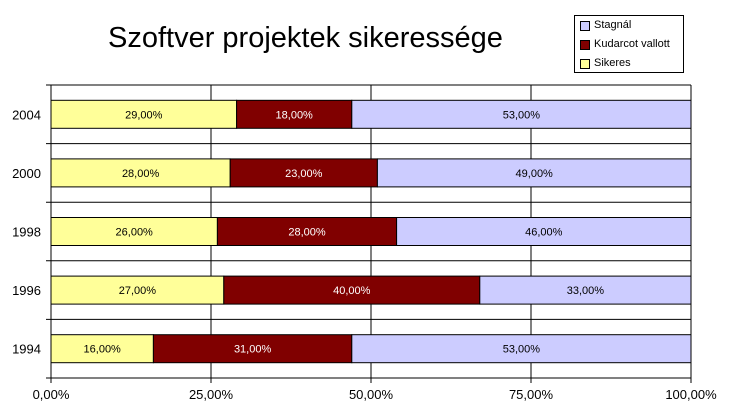  I want to click on data-label: 46,00%, so click(544, 233).